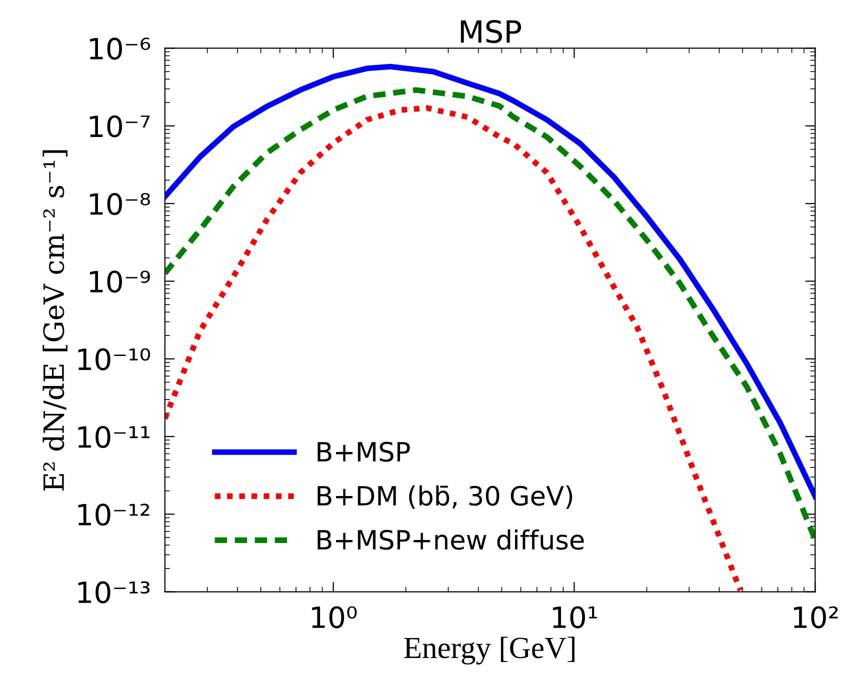 The height and width of the screenshot is (689, 850). Describe the element at coordinates (120, 204) in the screenshot. I see `y-tick-label: 10⁻⁸` at that location.